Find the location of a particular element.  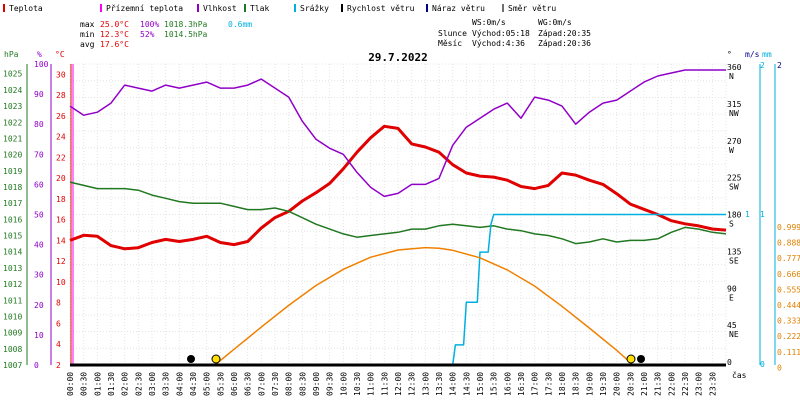

tick-time: 16:30 is located at coordinates (521, 384).